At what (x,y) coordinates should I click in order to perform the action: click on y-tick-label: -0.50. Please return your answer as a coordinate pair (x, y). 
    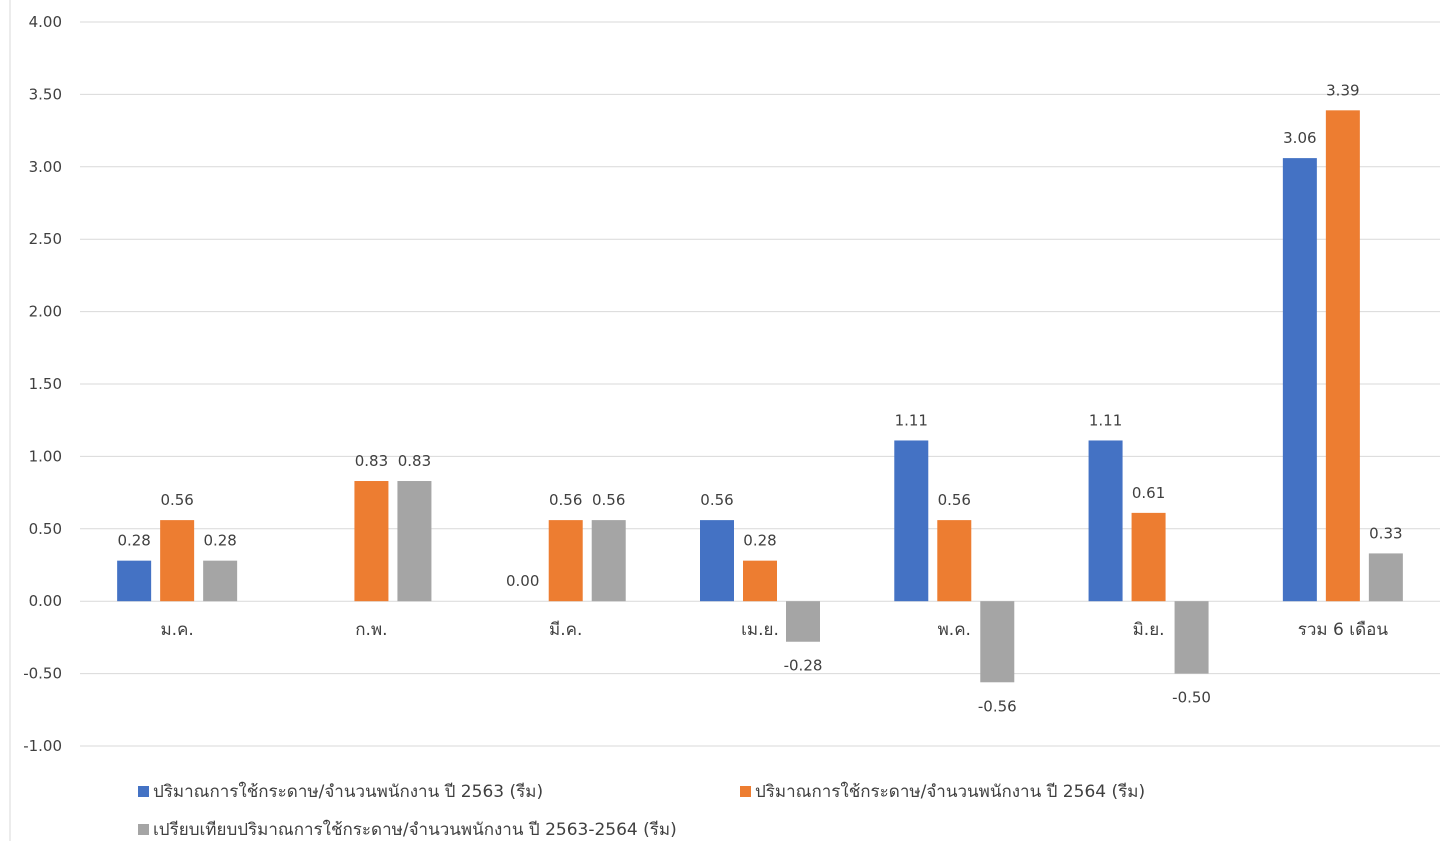
    Looking at the image, I should click on (42, 674).